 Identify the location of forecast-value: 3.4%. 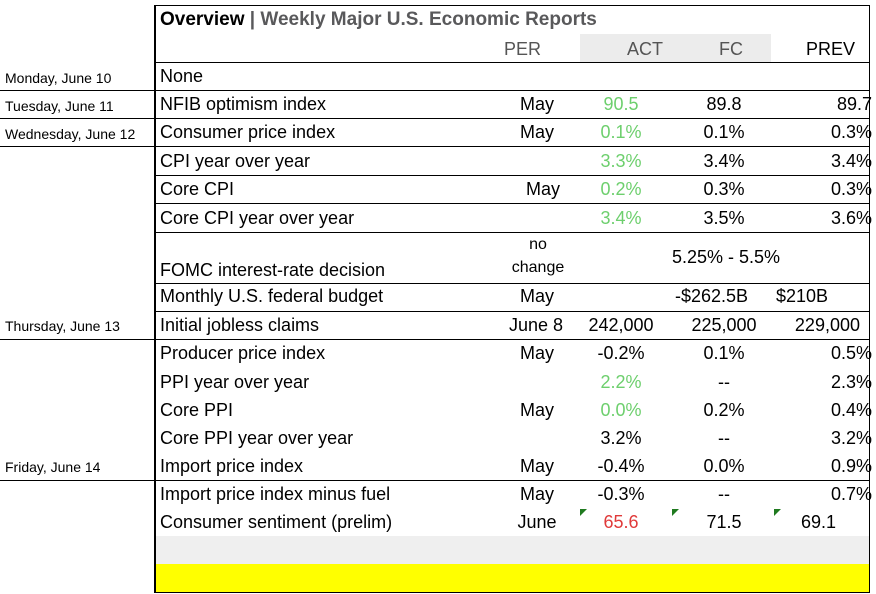
(724, 161).